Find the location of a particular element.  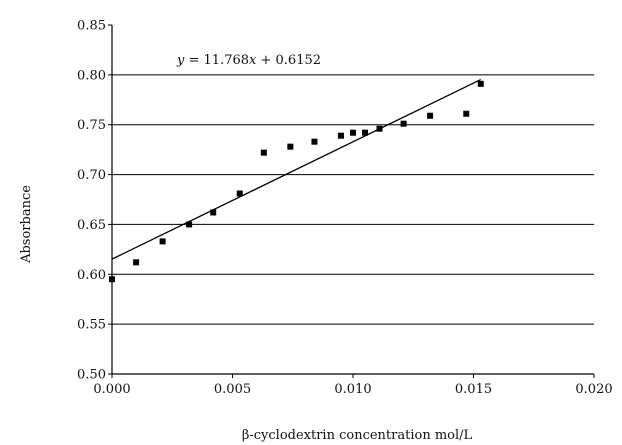

y-axis-title: Absorbance is located at coordinates (26, 224).